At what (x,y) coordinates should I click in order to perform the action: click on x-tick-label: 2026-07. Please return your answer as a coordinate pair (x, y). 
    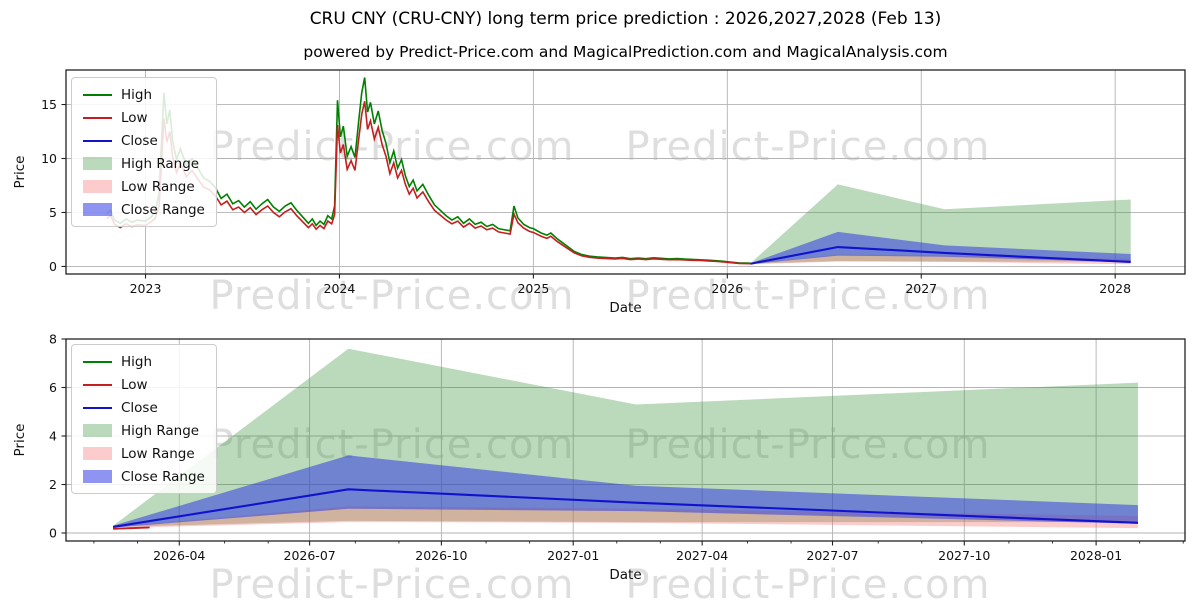
    Looking at the image, I should click on (310, 555).